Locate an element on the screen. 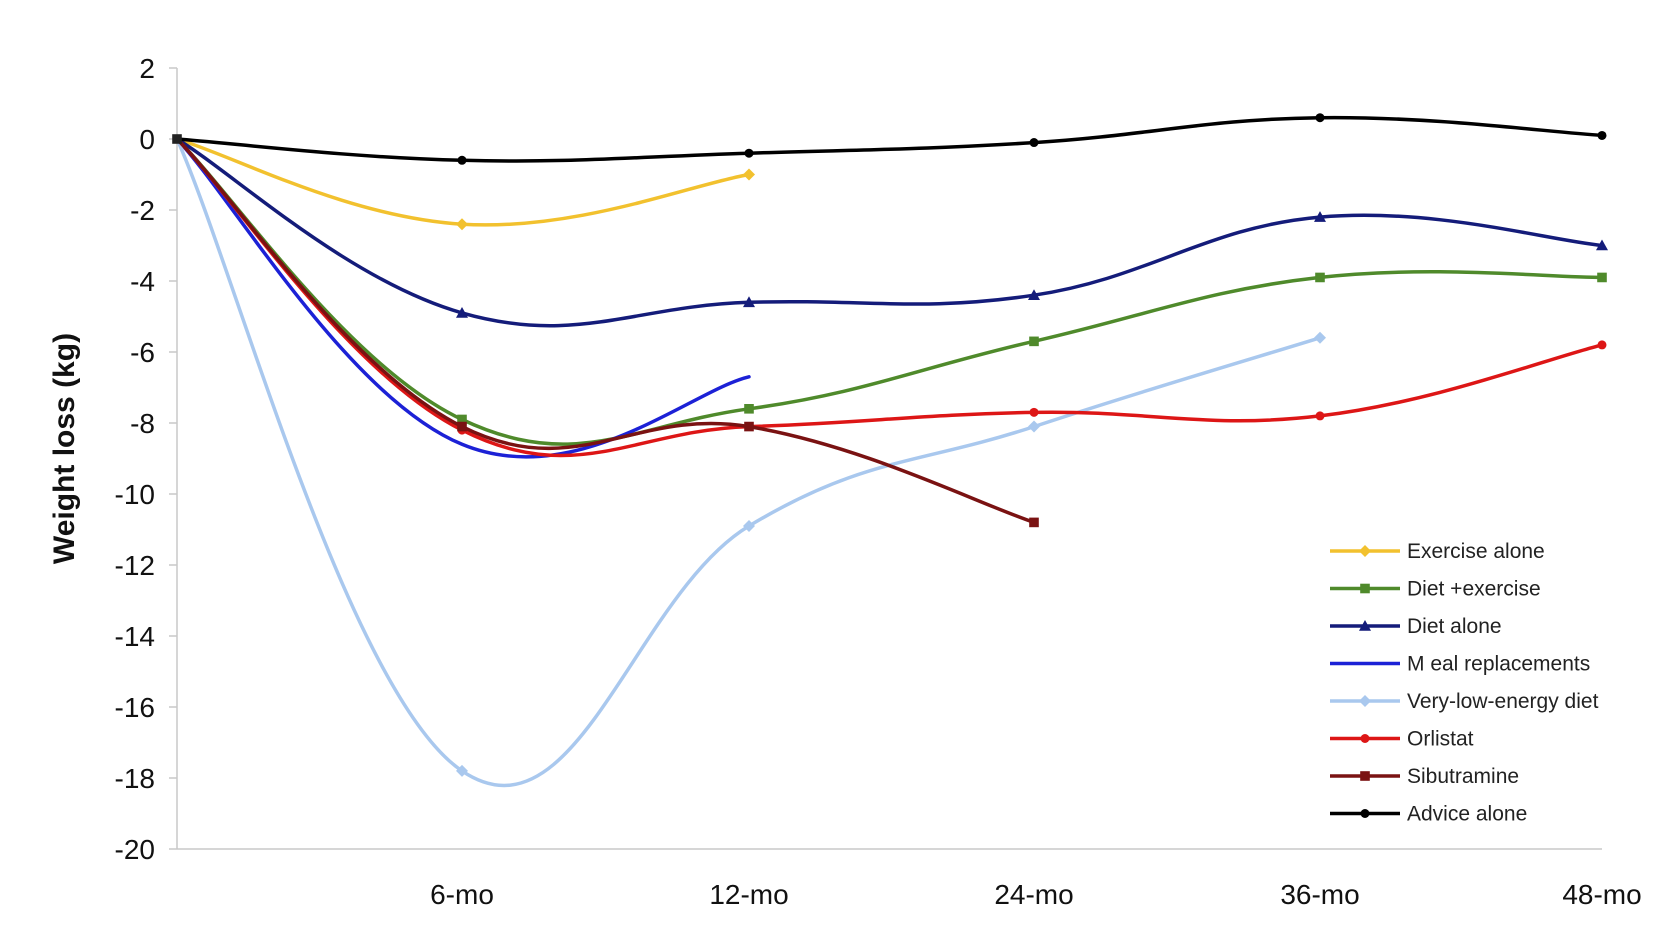  legend-label: Very-low-energy diet is located at coordinates (1503, 701).